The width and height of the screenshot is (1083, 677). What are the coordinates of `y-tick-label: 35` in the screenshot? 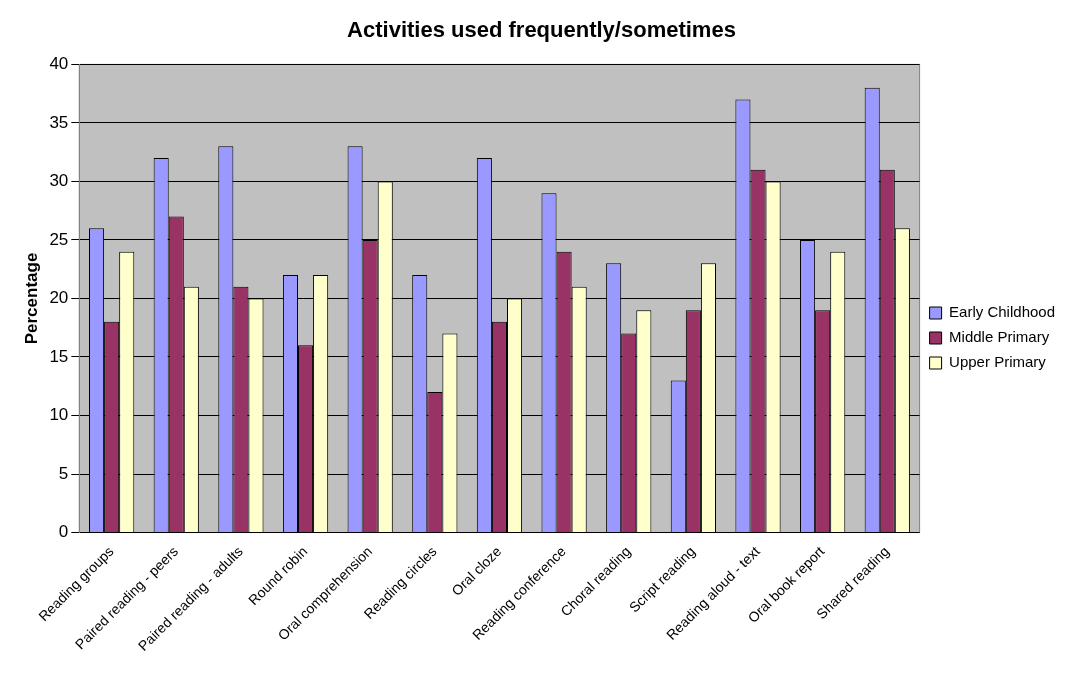 It's located at (59, 122).